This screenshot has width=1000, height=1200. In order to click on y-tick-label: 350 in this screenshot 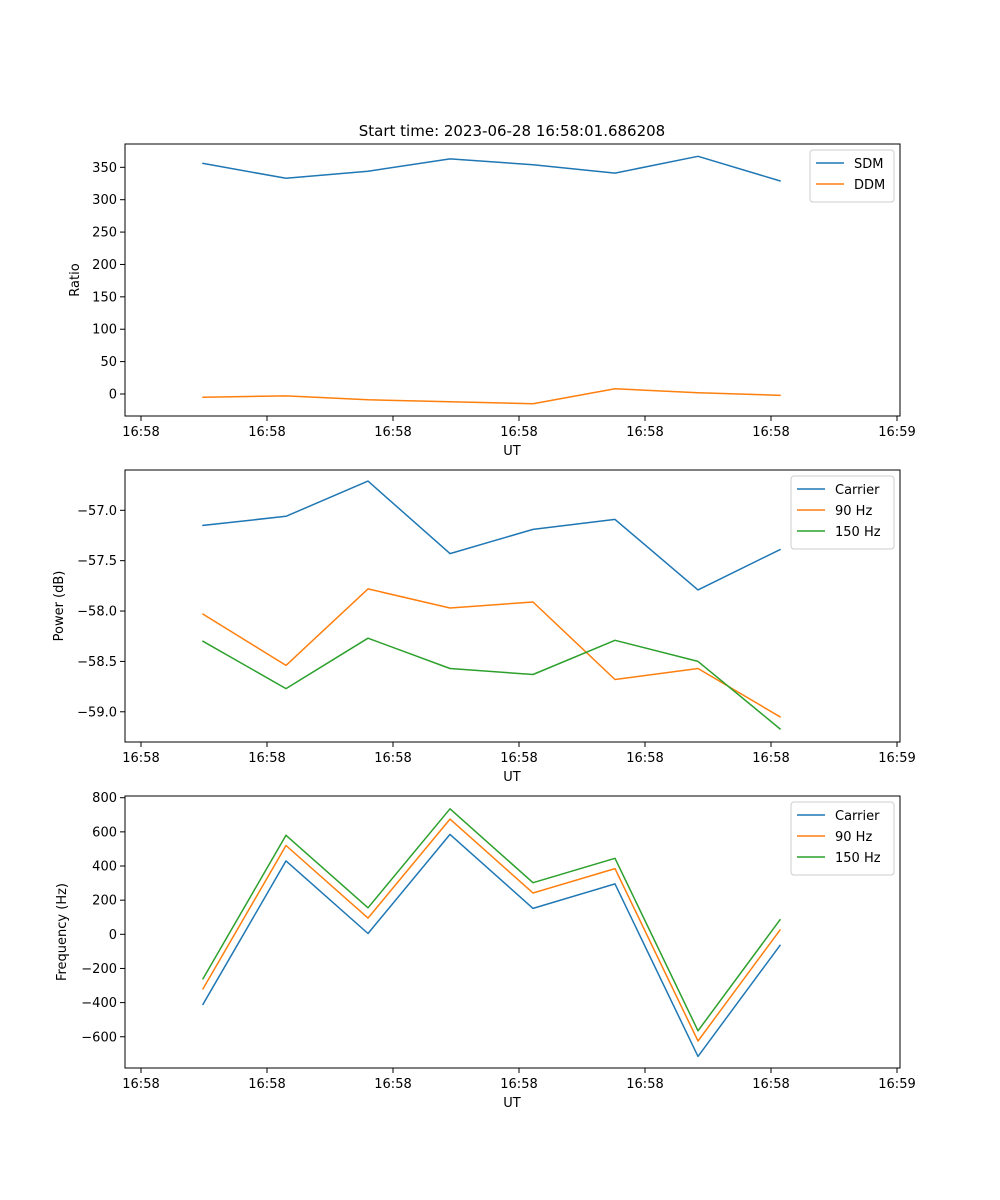, I will do `click(104, 168)`.